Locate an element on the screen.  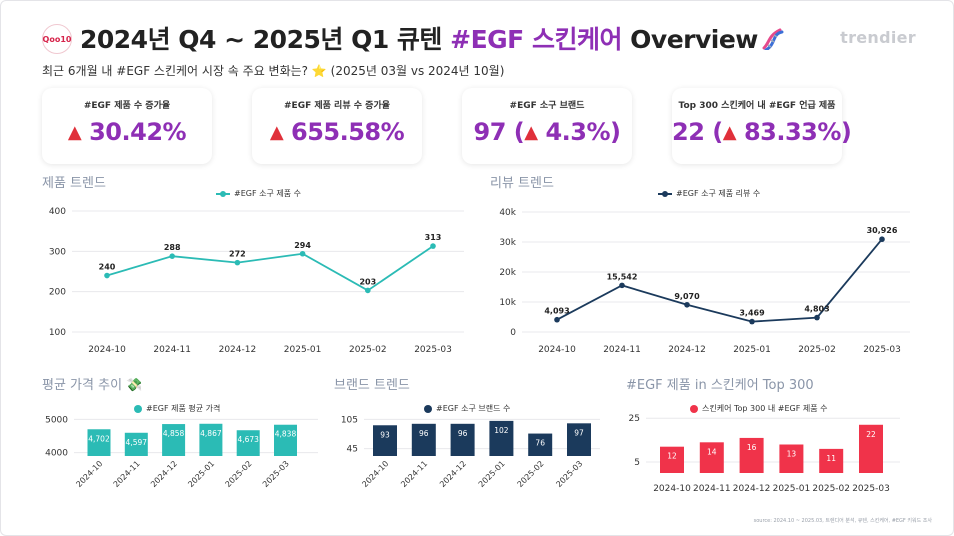
data-label: 97 is located at coordinates (579, 432).